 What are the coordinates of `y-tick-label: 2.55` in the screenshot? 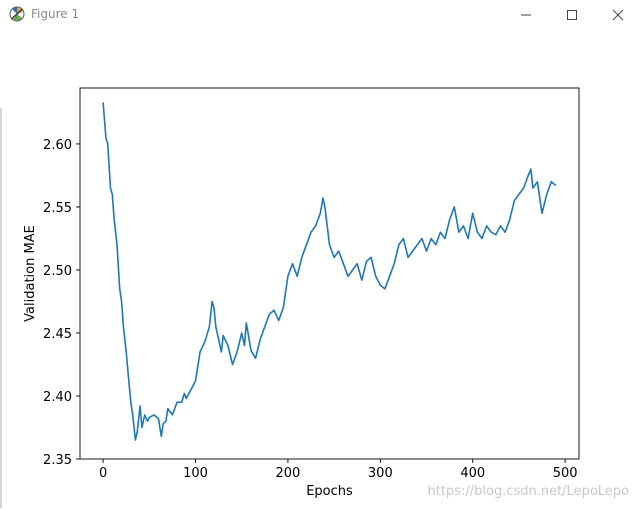 It's located at (57, 208).